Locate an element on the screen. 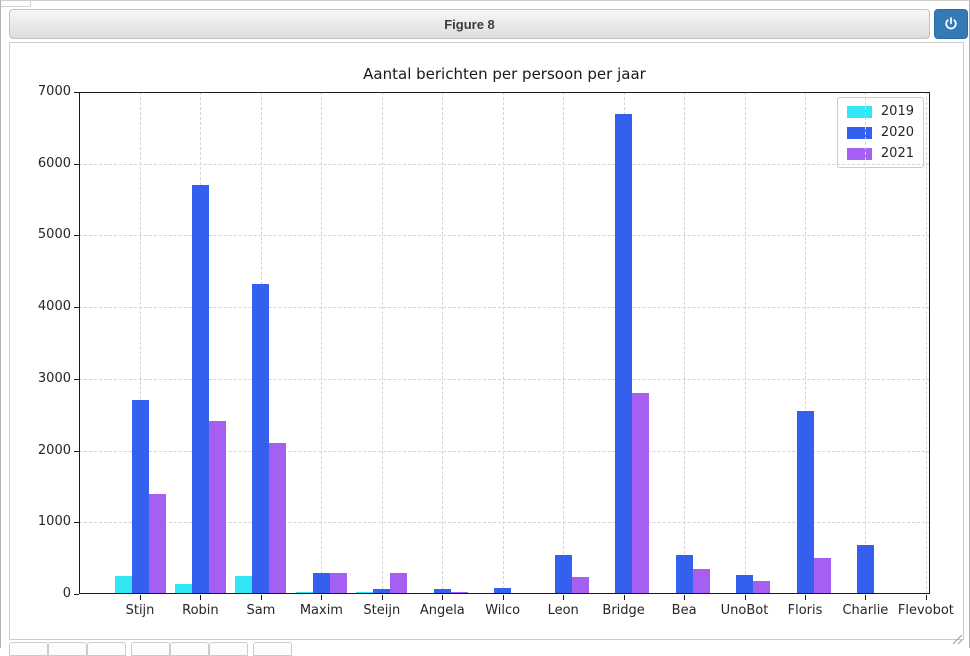  close-figure-button is located at coordinates (951, 24).